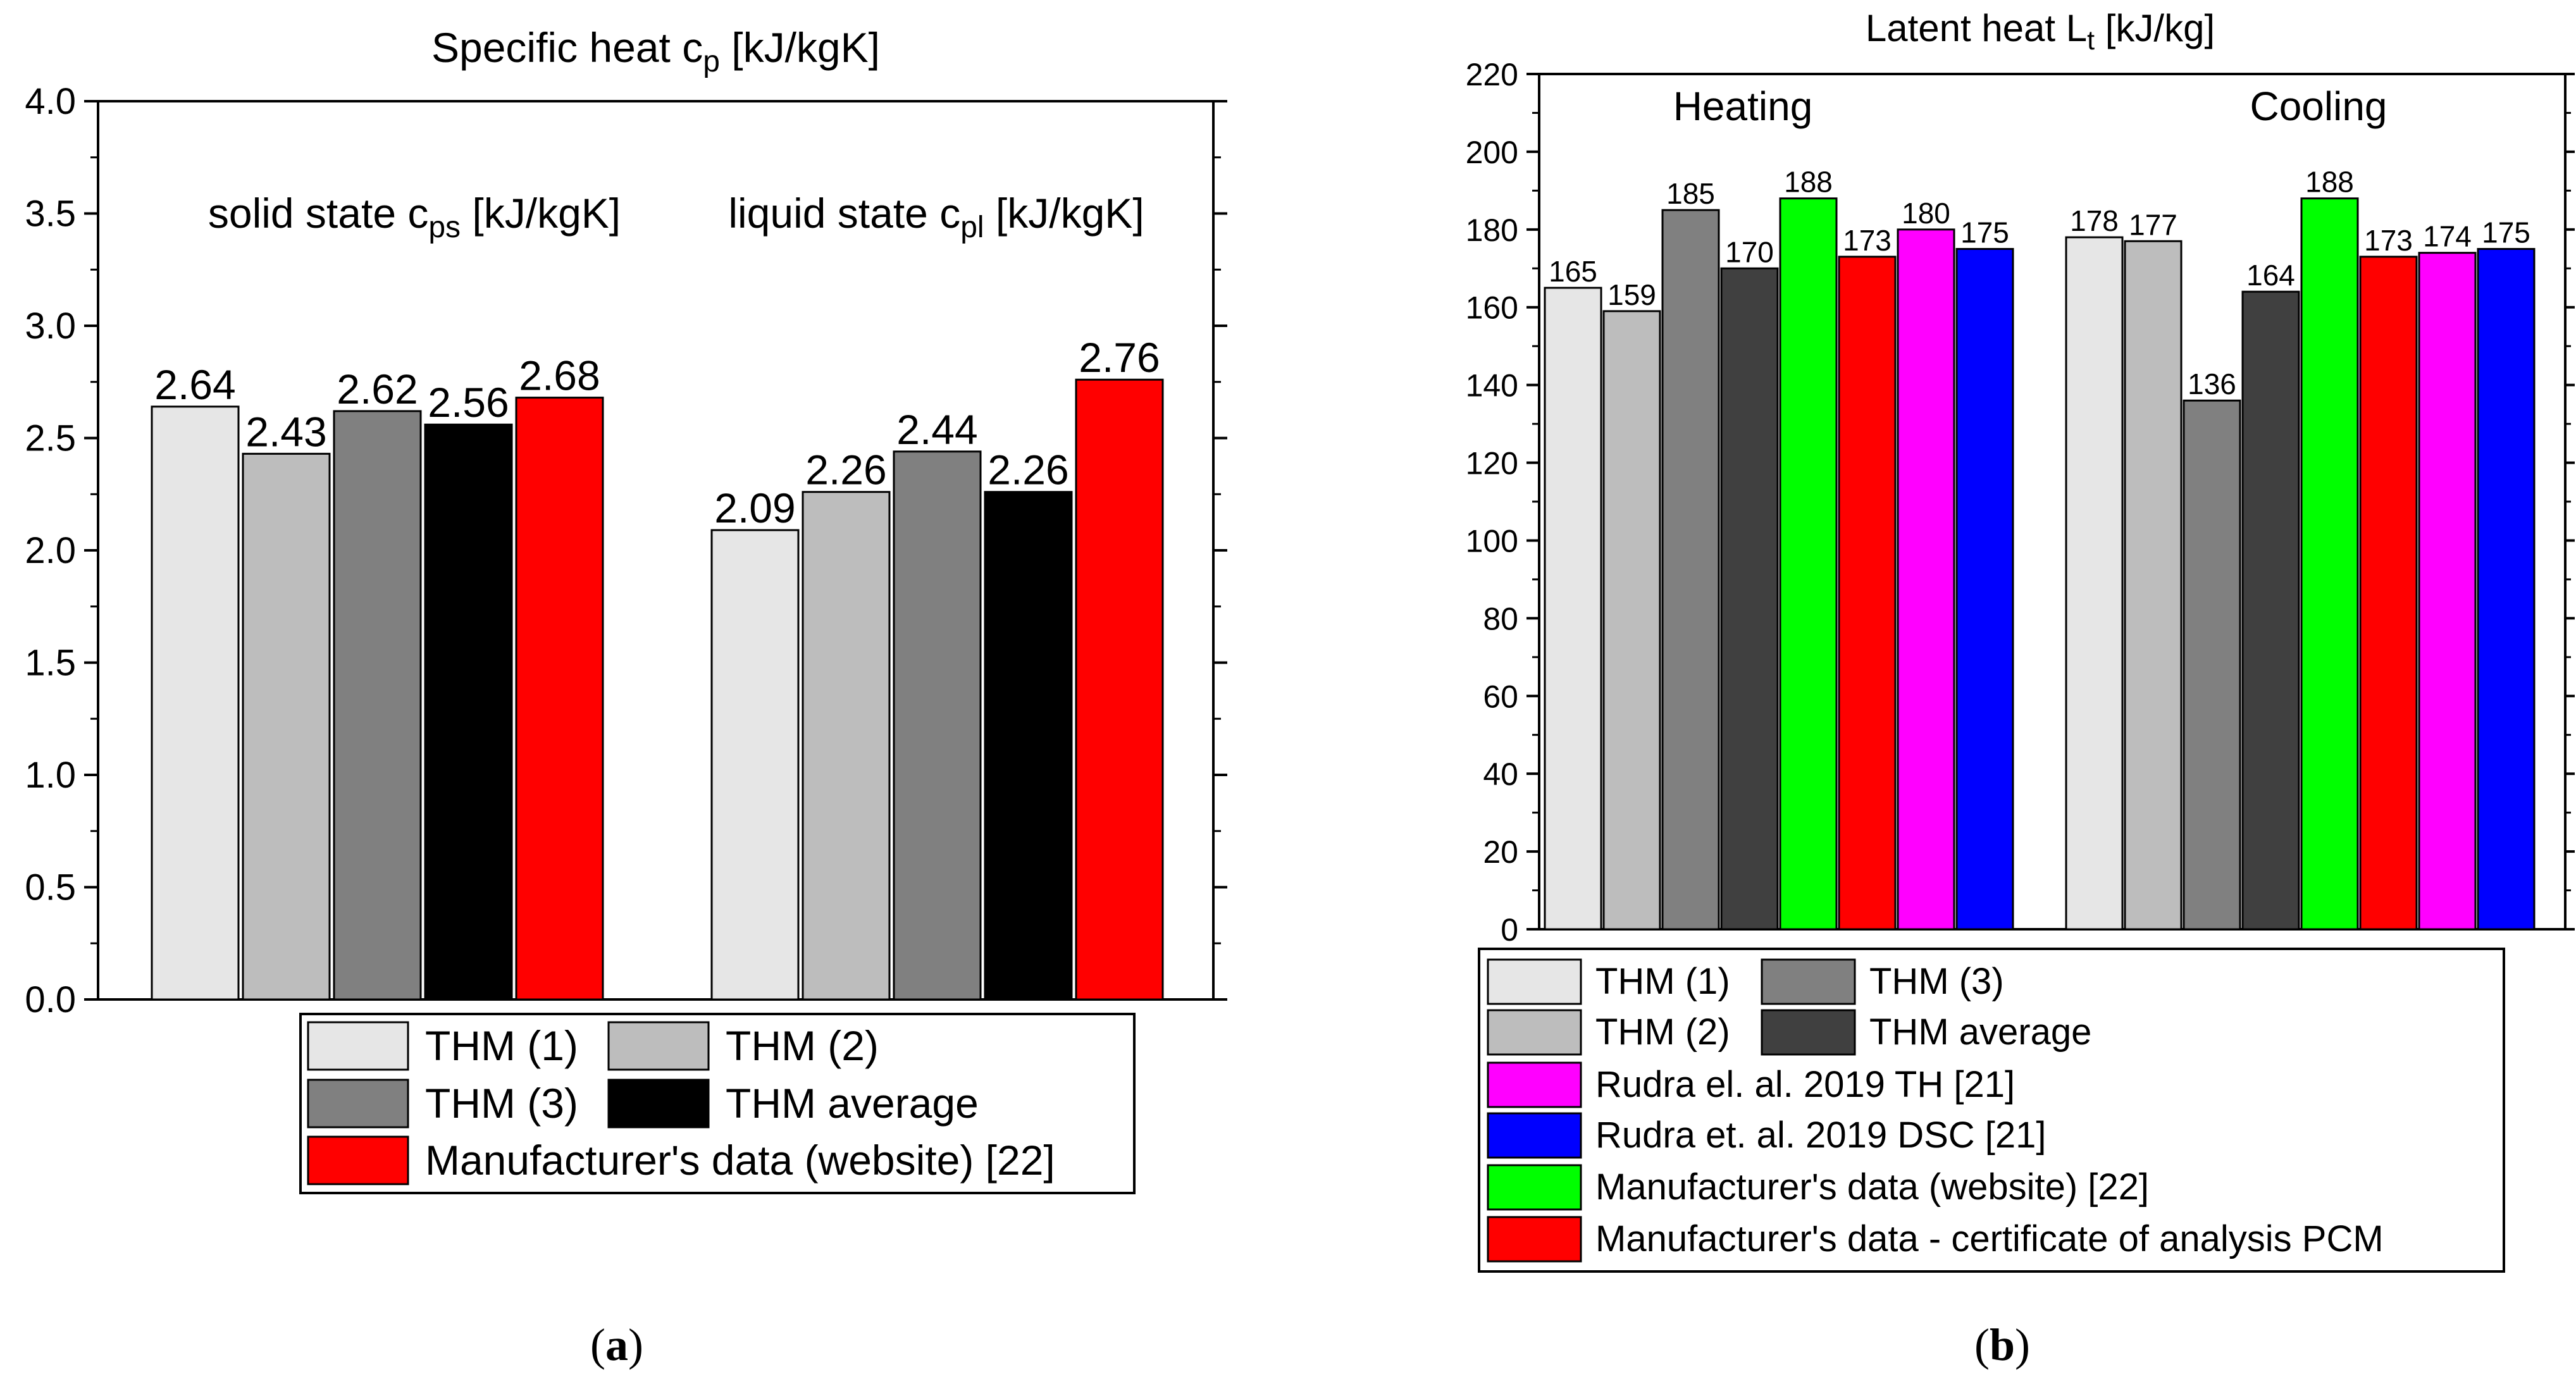 Image resolution: width=2576 pixels, height=1379 pixels. I want to click on y-tick-label: 0.5, so click(50, 888).